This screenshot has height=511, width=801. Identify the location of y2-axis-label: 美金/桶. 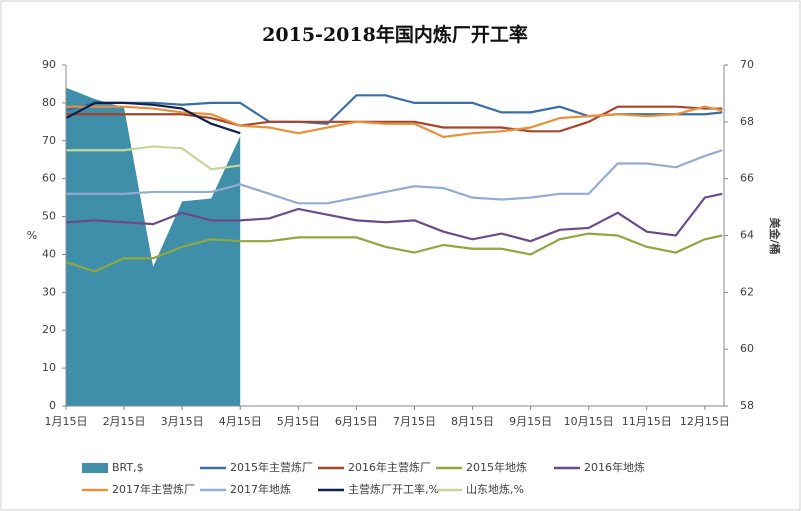
(775, 235).